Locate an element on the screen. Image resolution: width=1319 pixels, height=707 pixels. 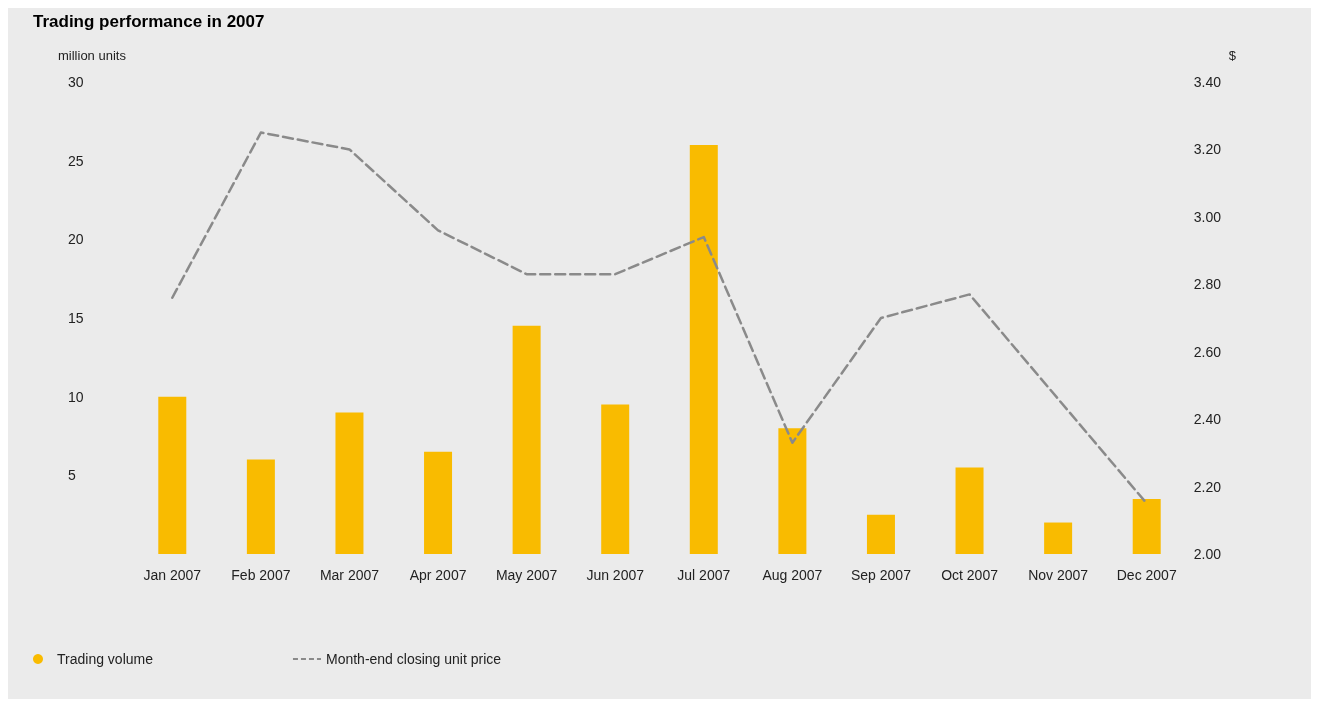
x-tick-label: Dec 2007 is located at coordinates (1146, 575).